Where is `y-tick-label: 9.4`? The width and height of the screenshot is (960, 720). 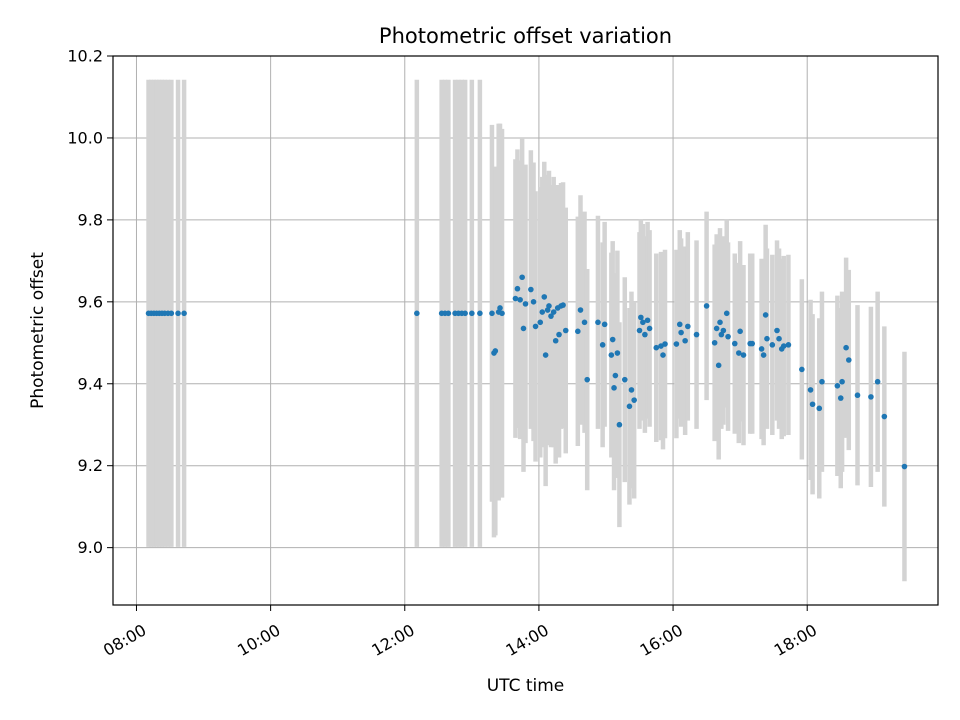
y-tick-label: 9.4 is located at coordinates (90, 383).